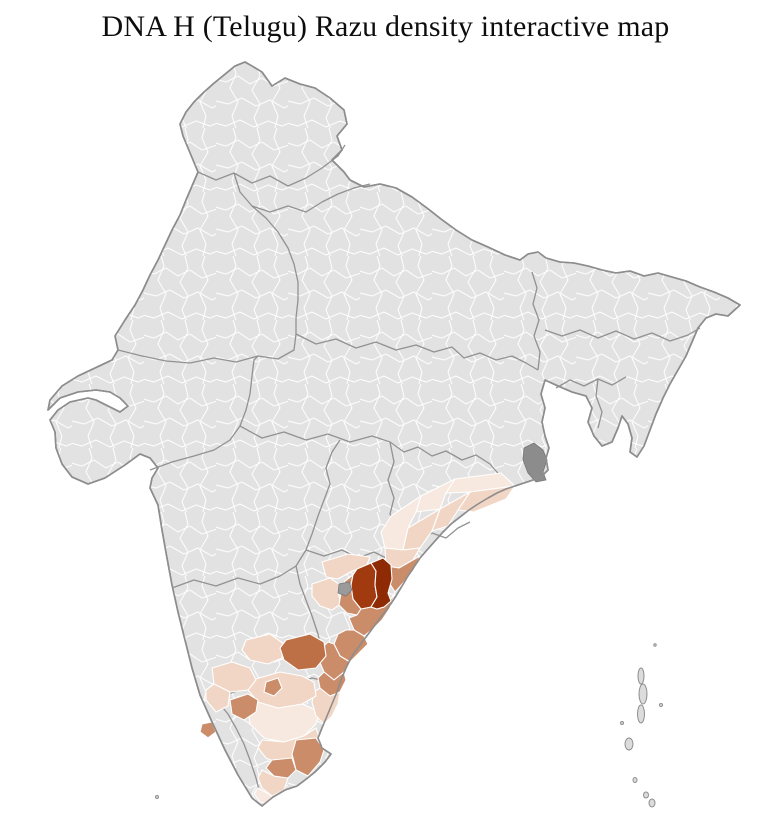 The height and width of the screenshot is (816, 771). Describe the element at coordinates (263, 649) in the screenshot. I see `district-region-kurnool-light` at that location.